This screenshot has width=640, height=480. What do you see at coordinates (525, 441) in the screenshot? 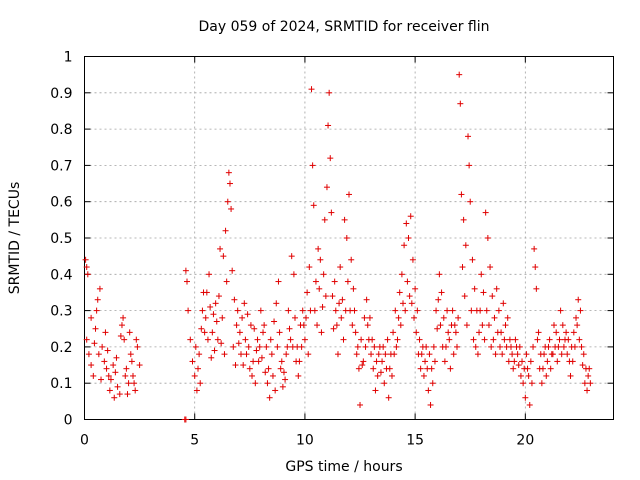
I see `x-tick-label: 20` at bounding box center [525, 441].